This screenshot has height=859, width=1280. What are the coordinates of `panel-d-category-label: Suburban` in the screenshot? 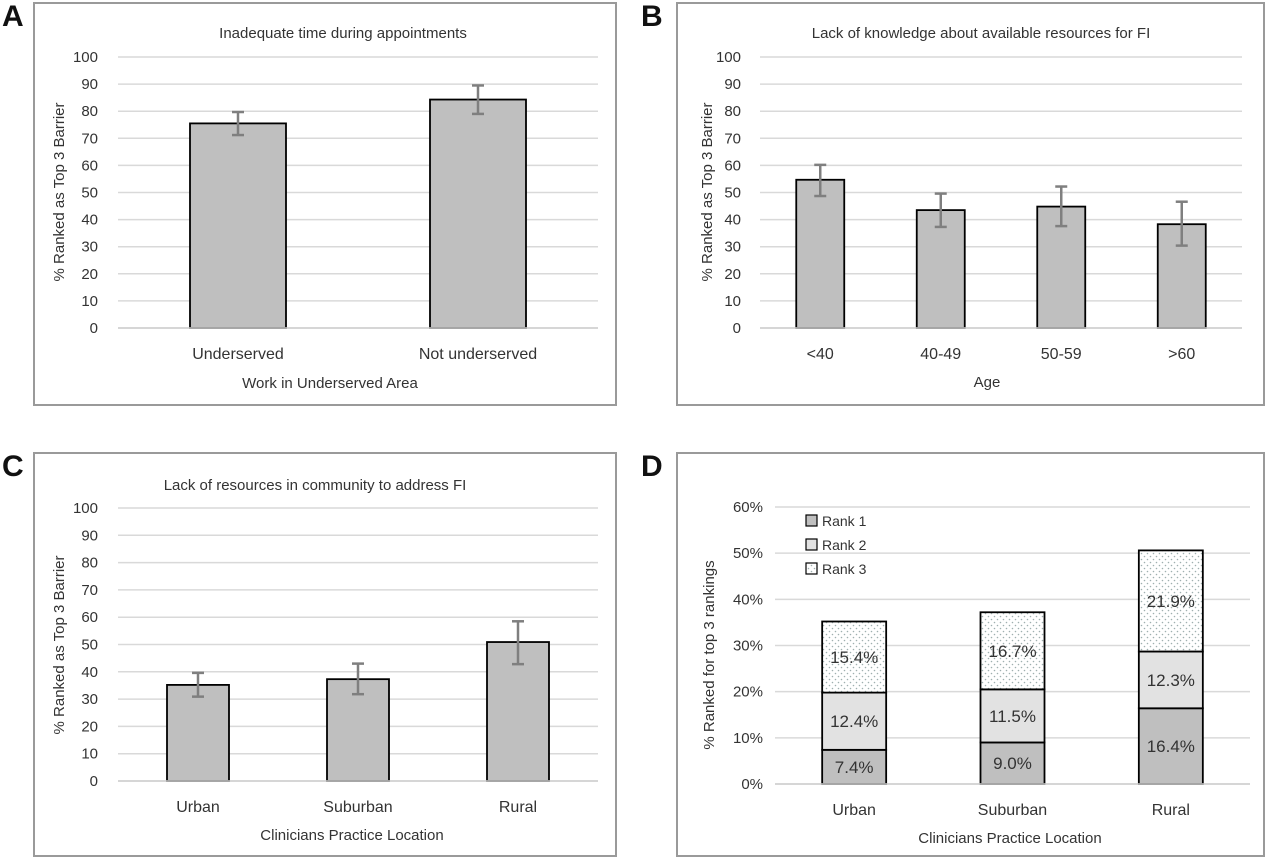 It's located at (1012, 810).